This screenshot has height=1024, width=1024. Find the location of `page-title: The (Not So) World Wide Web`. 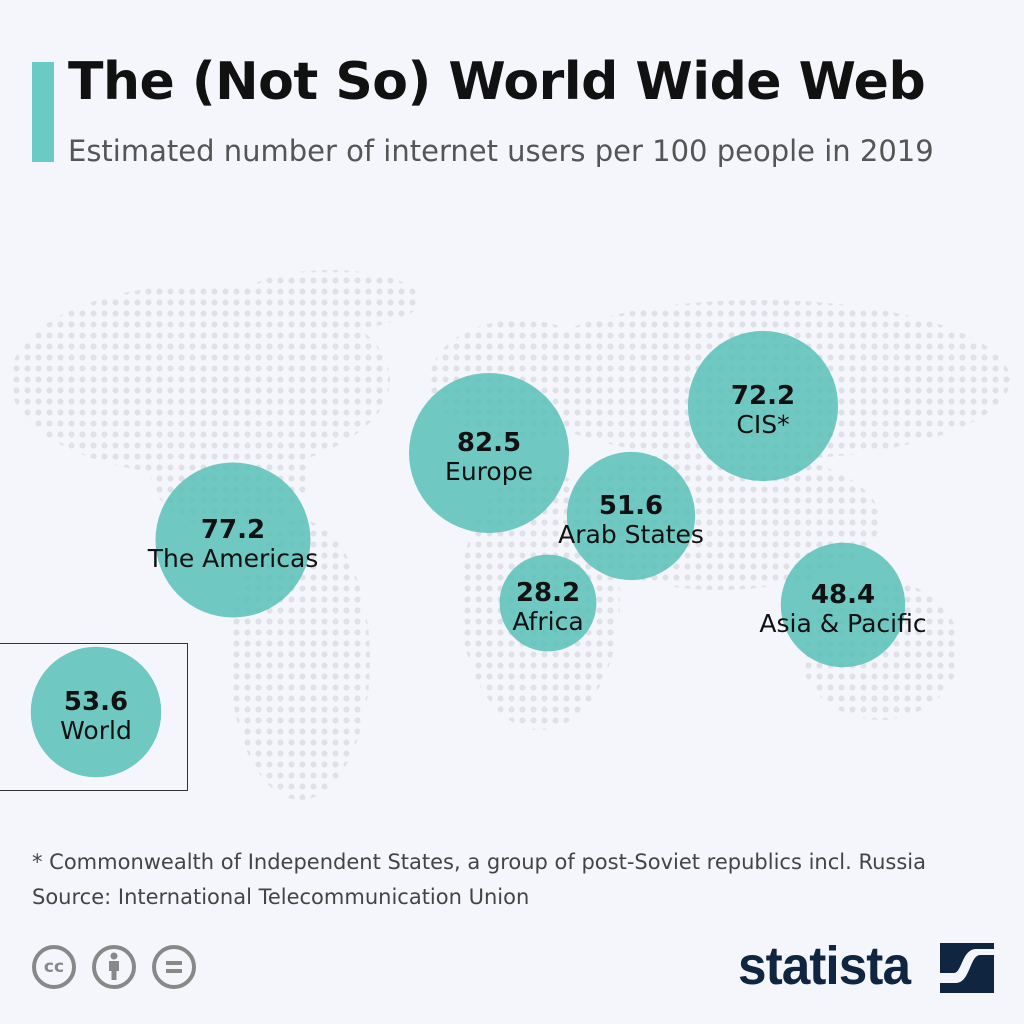

page-title: The (Not So) World Wide Web is located at coordinates (497, 82).